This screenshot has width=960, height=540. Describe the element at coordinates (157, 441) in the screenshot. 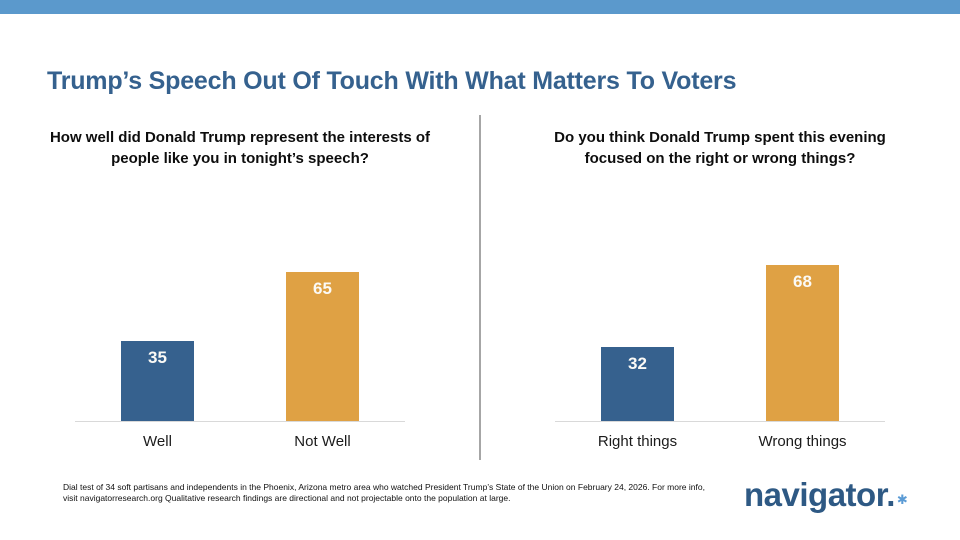

I see `category-label: Well` at that location.